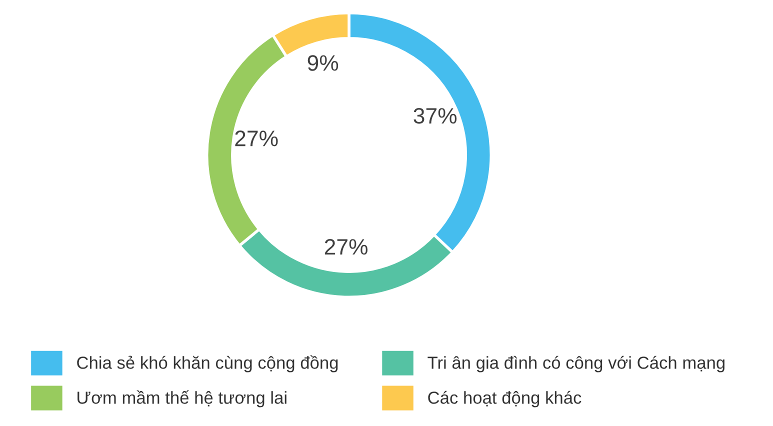  I want to click on legend-label: Ươm mầm thế hệ tương lai, so click(182, 399).